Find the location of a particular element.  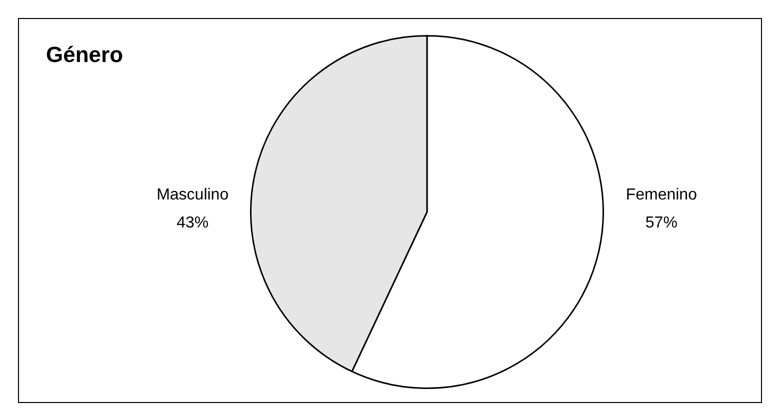

chart-title: Género is located at coordinates (85, 55).